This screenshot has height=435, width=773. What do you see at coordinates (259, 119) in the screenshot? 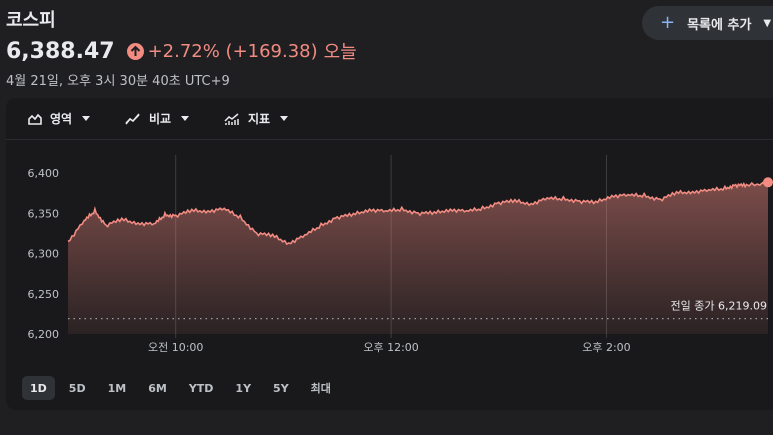
I see `indicators-label: 지표` at bounding box center [259, 119].